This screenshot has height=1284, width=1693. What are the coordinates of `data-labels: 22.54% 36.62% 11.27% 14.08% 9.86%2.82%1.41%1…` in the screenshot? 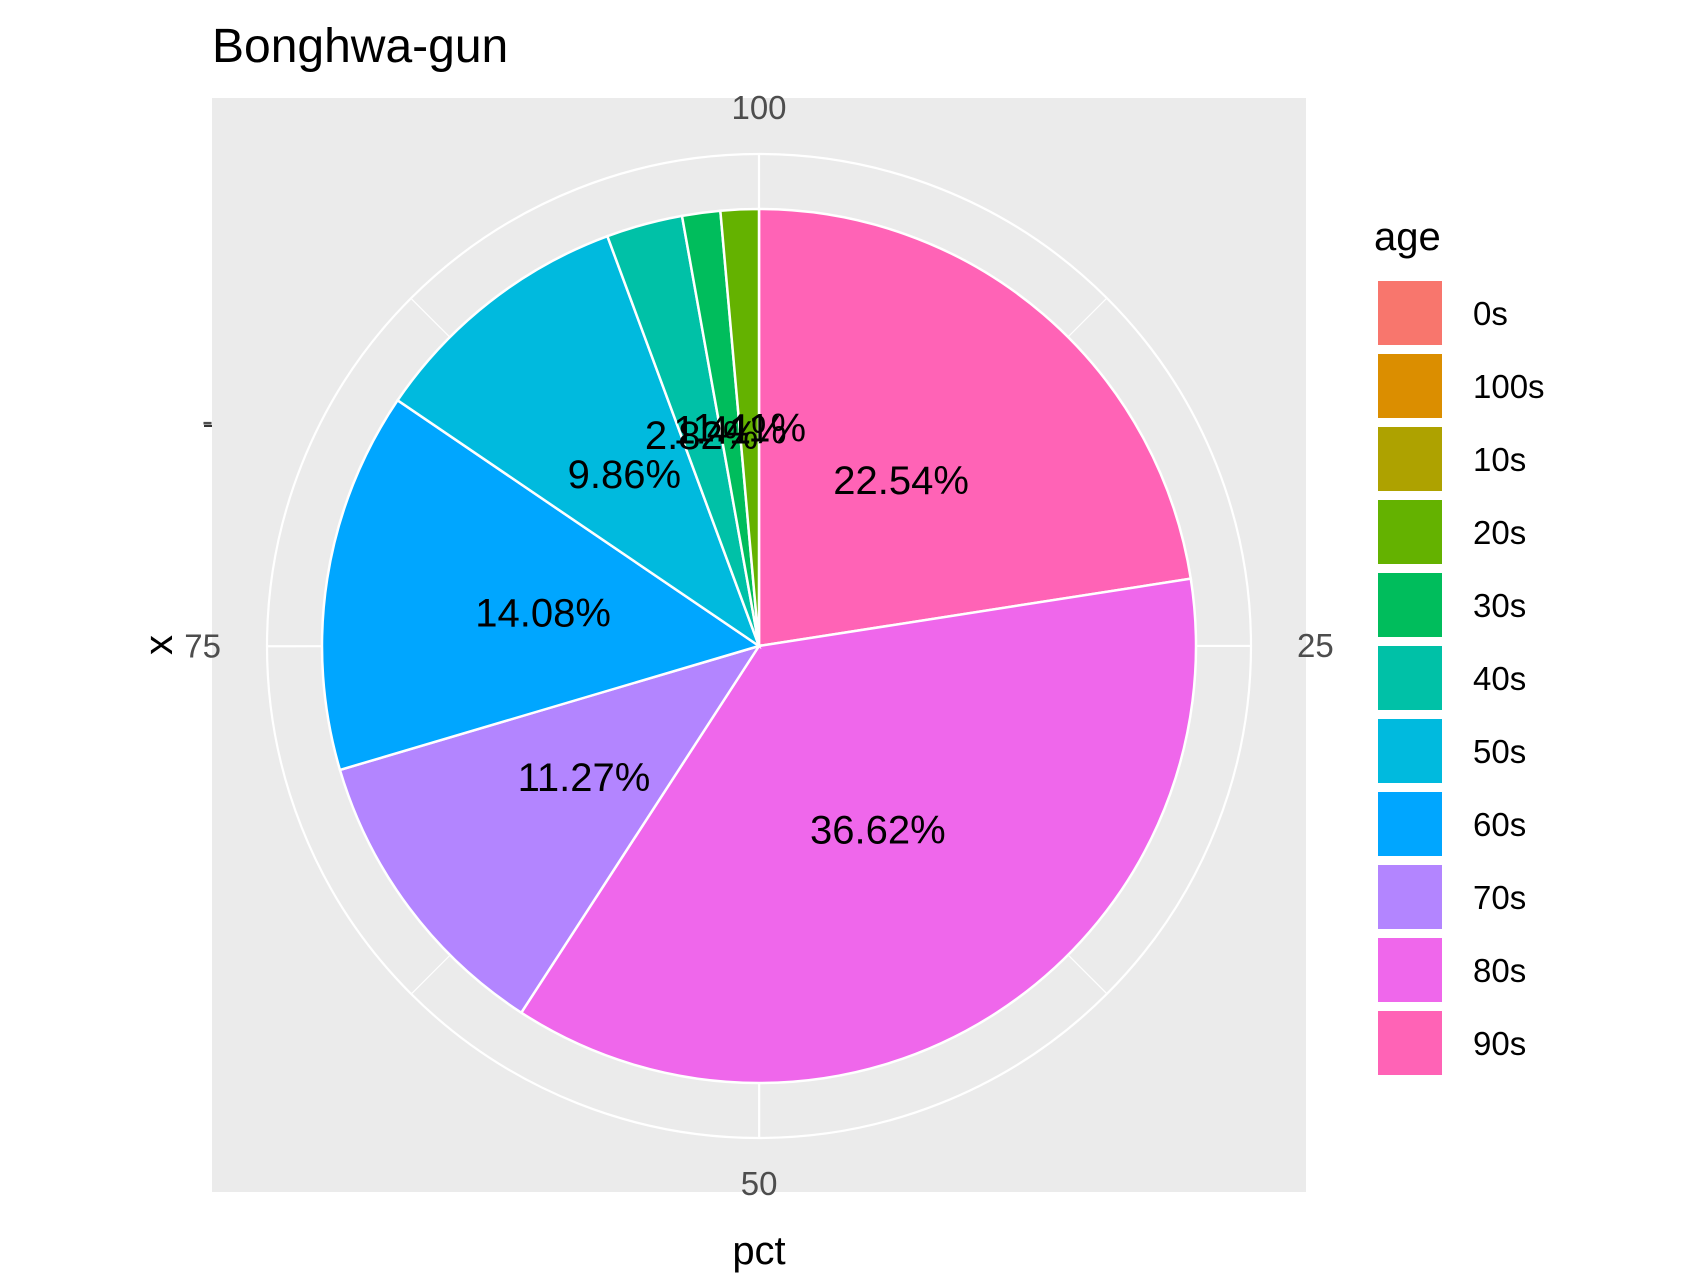 It's located at (722, 630).